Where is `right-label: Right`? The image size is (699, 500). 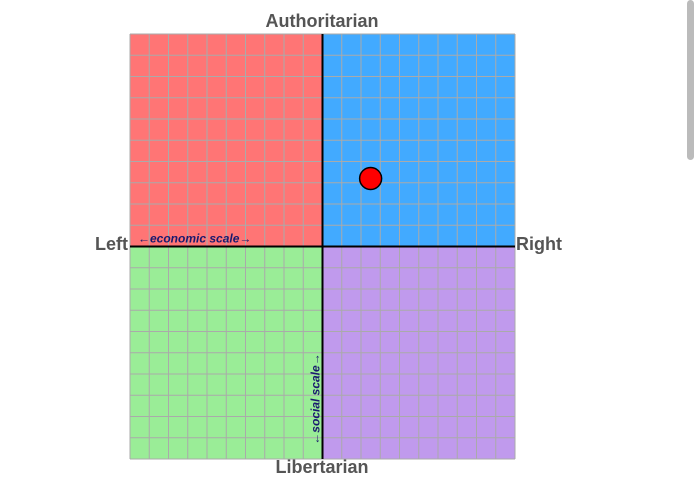 right-label: Right is located at coordinates (539, 244).